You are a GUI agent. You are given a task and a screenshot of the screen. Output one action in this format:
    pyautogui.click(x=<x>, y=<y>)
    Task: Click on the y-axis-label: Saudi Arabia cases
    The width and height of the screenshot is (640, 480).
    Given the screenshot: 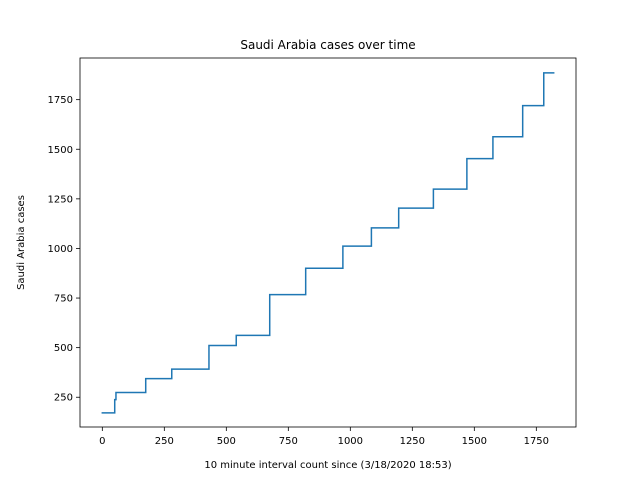 What is the action you would take?
    pyautogui.click(x=21, y=242)
    